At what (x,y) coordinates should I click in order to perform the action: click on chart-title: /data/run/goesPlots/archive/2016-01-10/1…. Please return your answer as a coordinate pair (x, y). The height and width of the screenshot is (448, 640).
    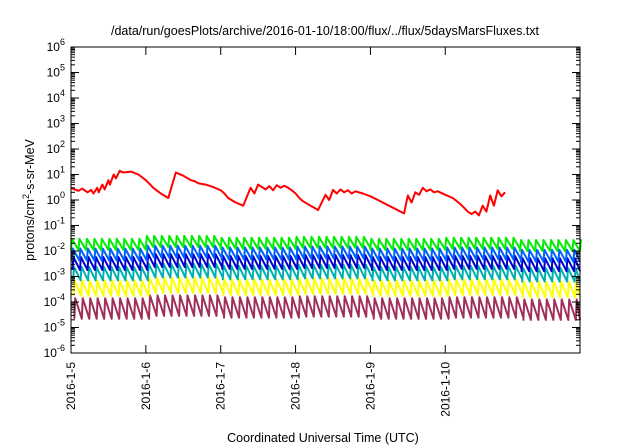
    Looking at the image, I should click on (325, 31).